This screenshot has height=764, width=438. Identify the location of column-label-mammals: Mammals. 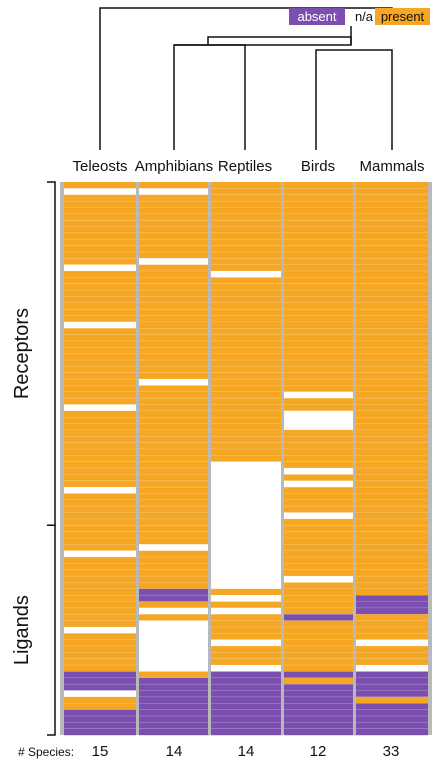
(391, 166).